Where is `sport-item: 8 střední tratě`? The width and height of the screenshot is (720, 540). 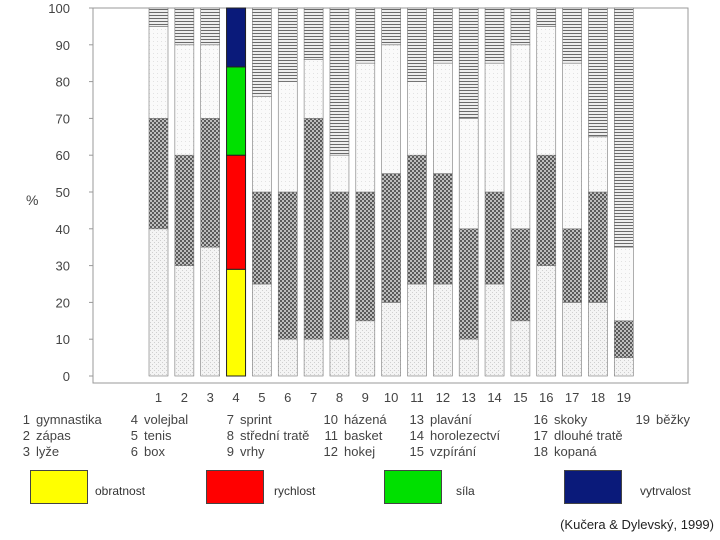
sport-item: 8 střední tratě is located at coordinates (268, 435).